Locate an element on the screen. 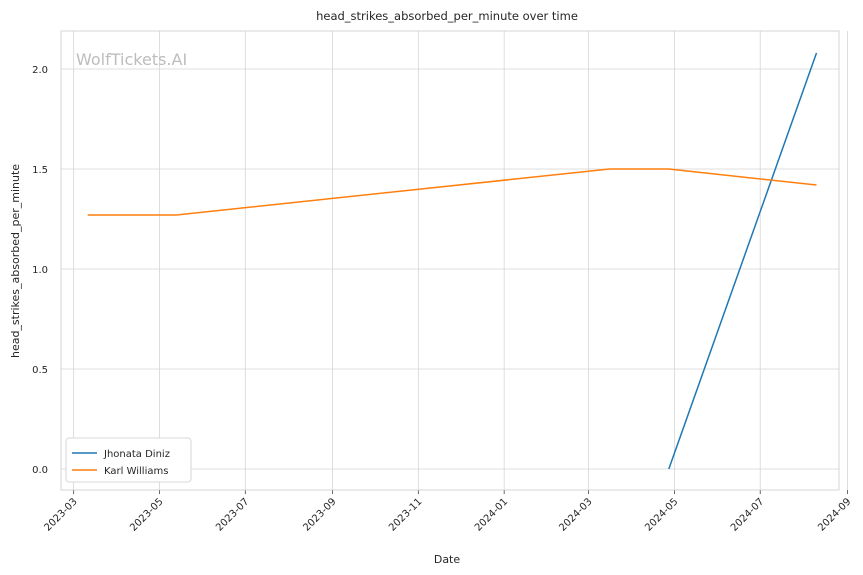 This screenshot has width=863, height=575. legend: Jhonata Diniz Karl Williams is located at coordinates (128, 460).